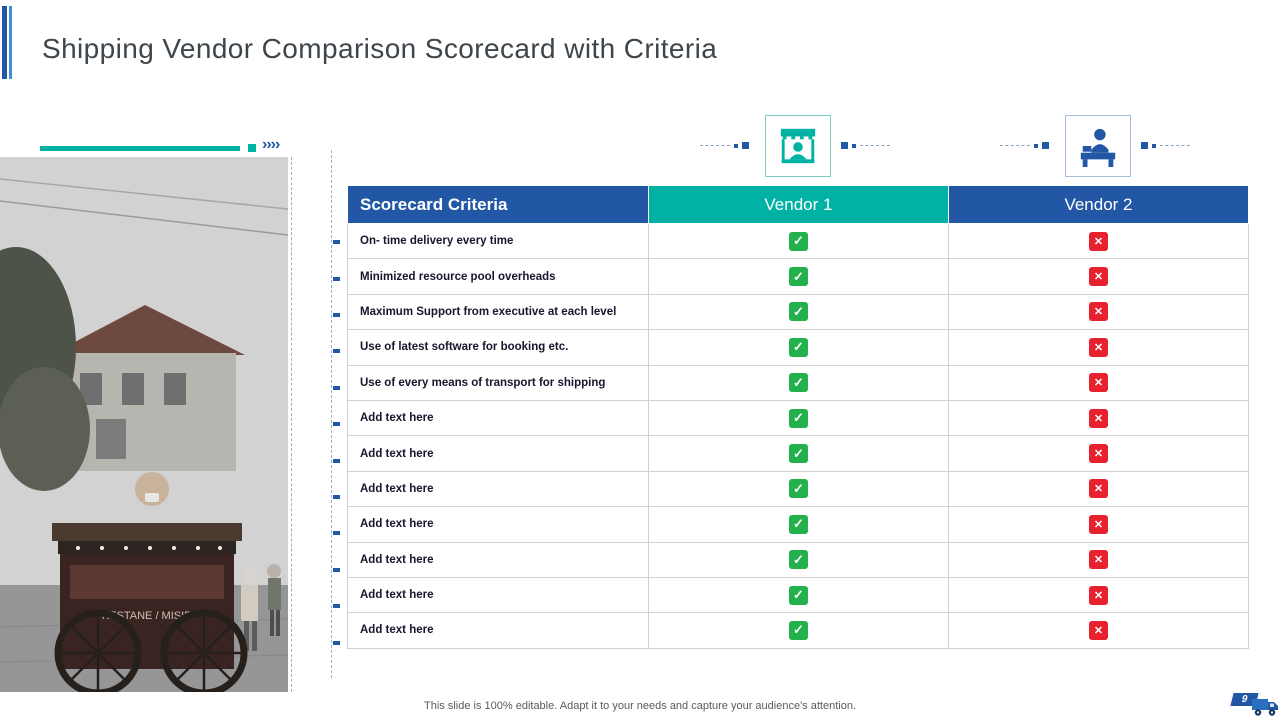 This screenshot has height=720, width=1280. I want to click on header-scorecard-criteria: Scorecard Criteria, so click(498, 204).